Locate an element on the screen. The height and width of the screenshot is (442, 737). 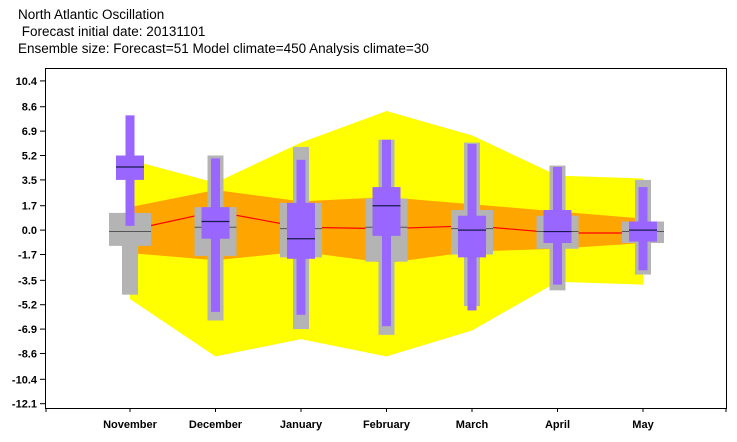
y-tick-label: -8.6 is located at coordinates (27, 354).